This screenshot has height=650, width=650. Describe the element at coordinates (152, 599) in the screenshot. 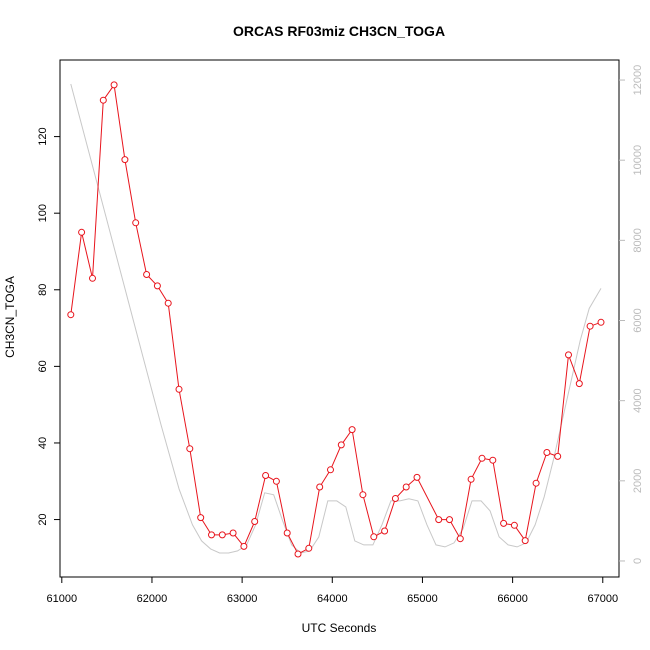

I see `x-tick-label: 62000` at that location.